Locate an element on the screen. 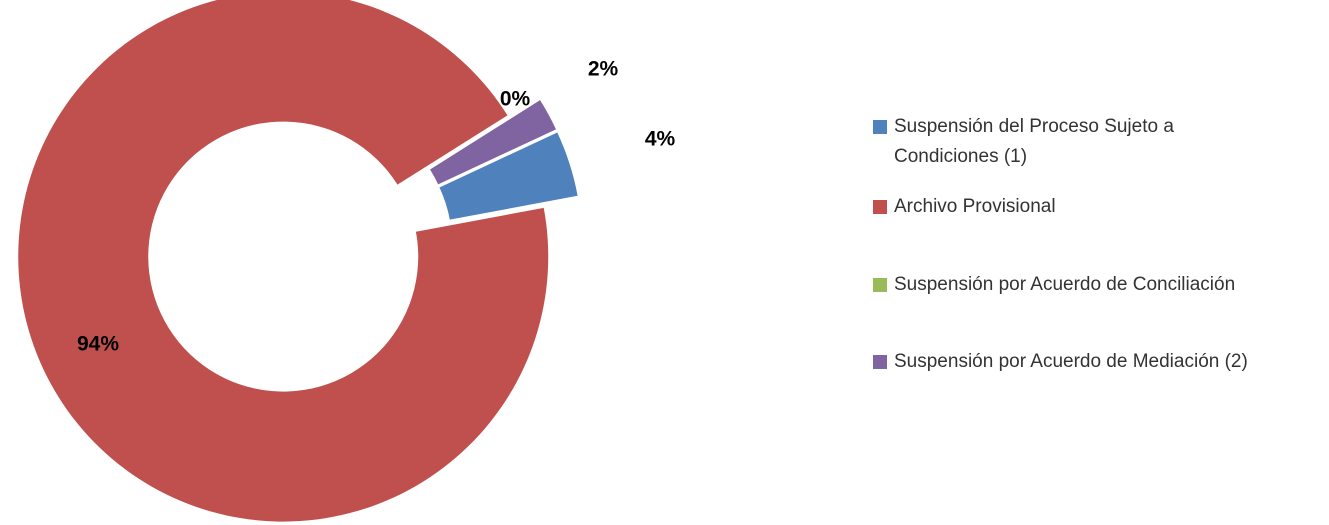 Image resolution: width=1329 pixels, height=525 pixels. data-label: 4% is located at coordinates (660, 139).